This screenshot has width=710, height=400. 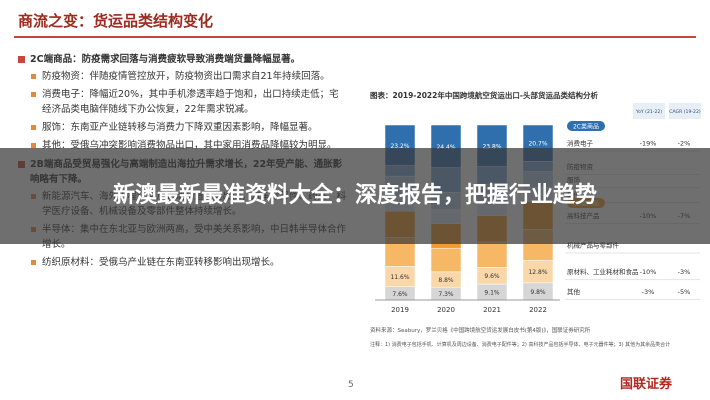 I want to click on title-rule, so click(x=355, y=37).